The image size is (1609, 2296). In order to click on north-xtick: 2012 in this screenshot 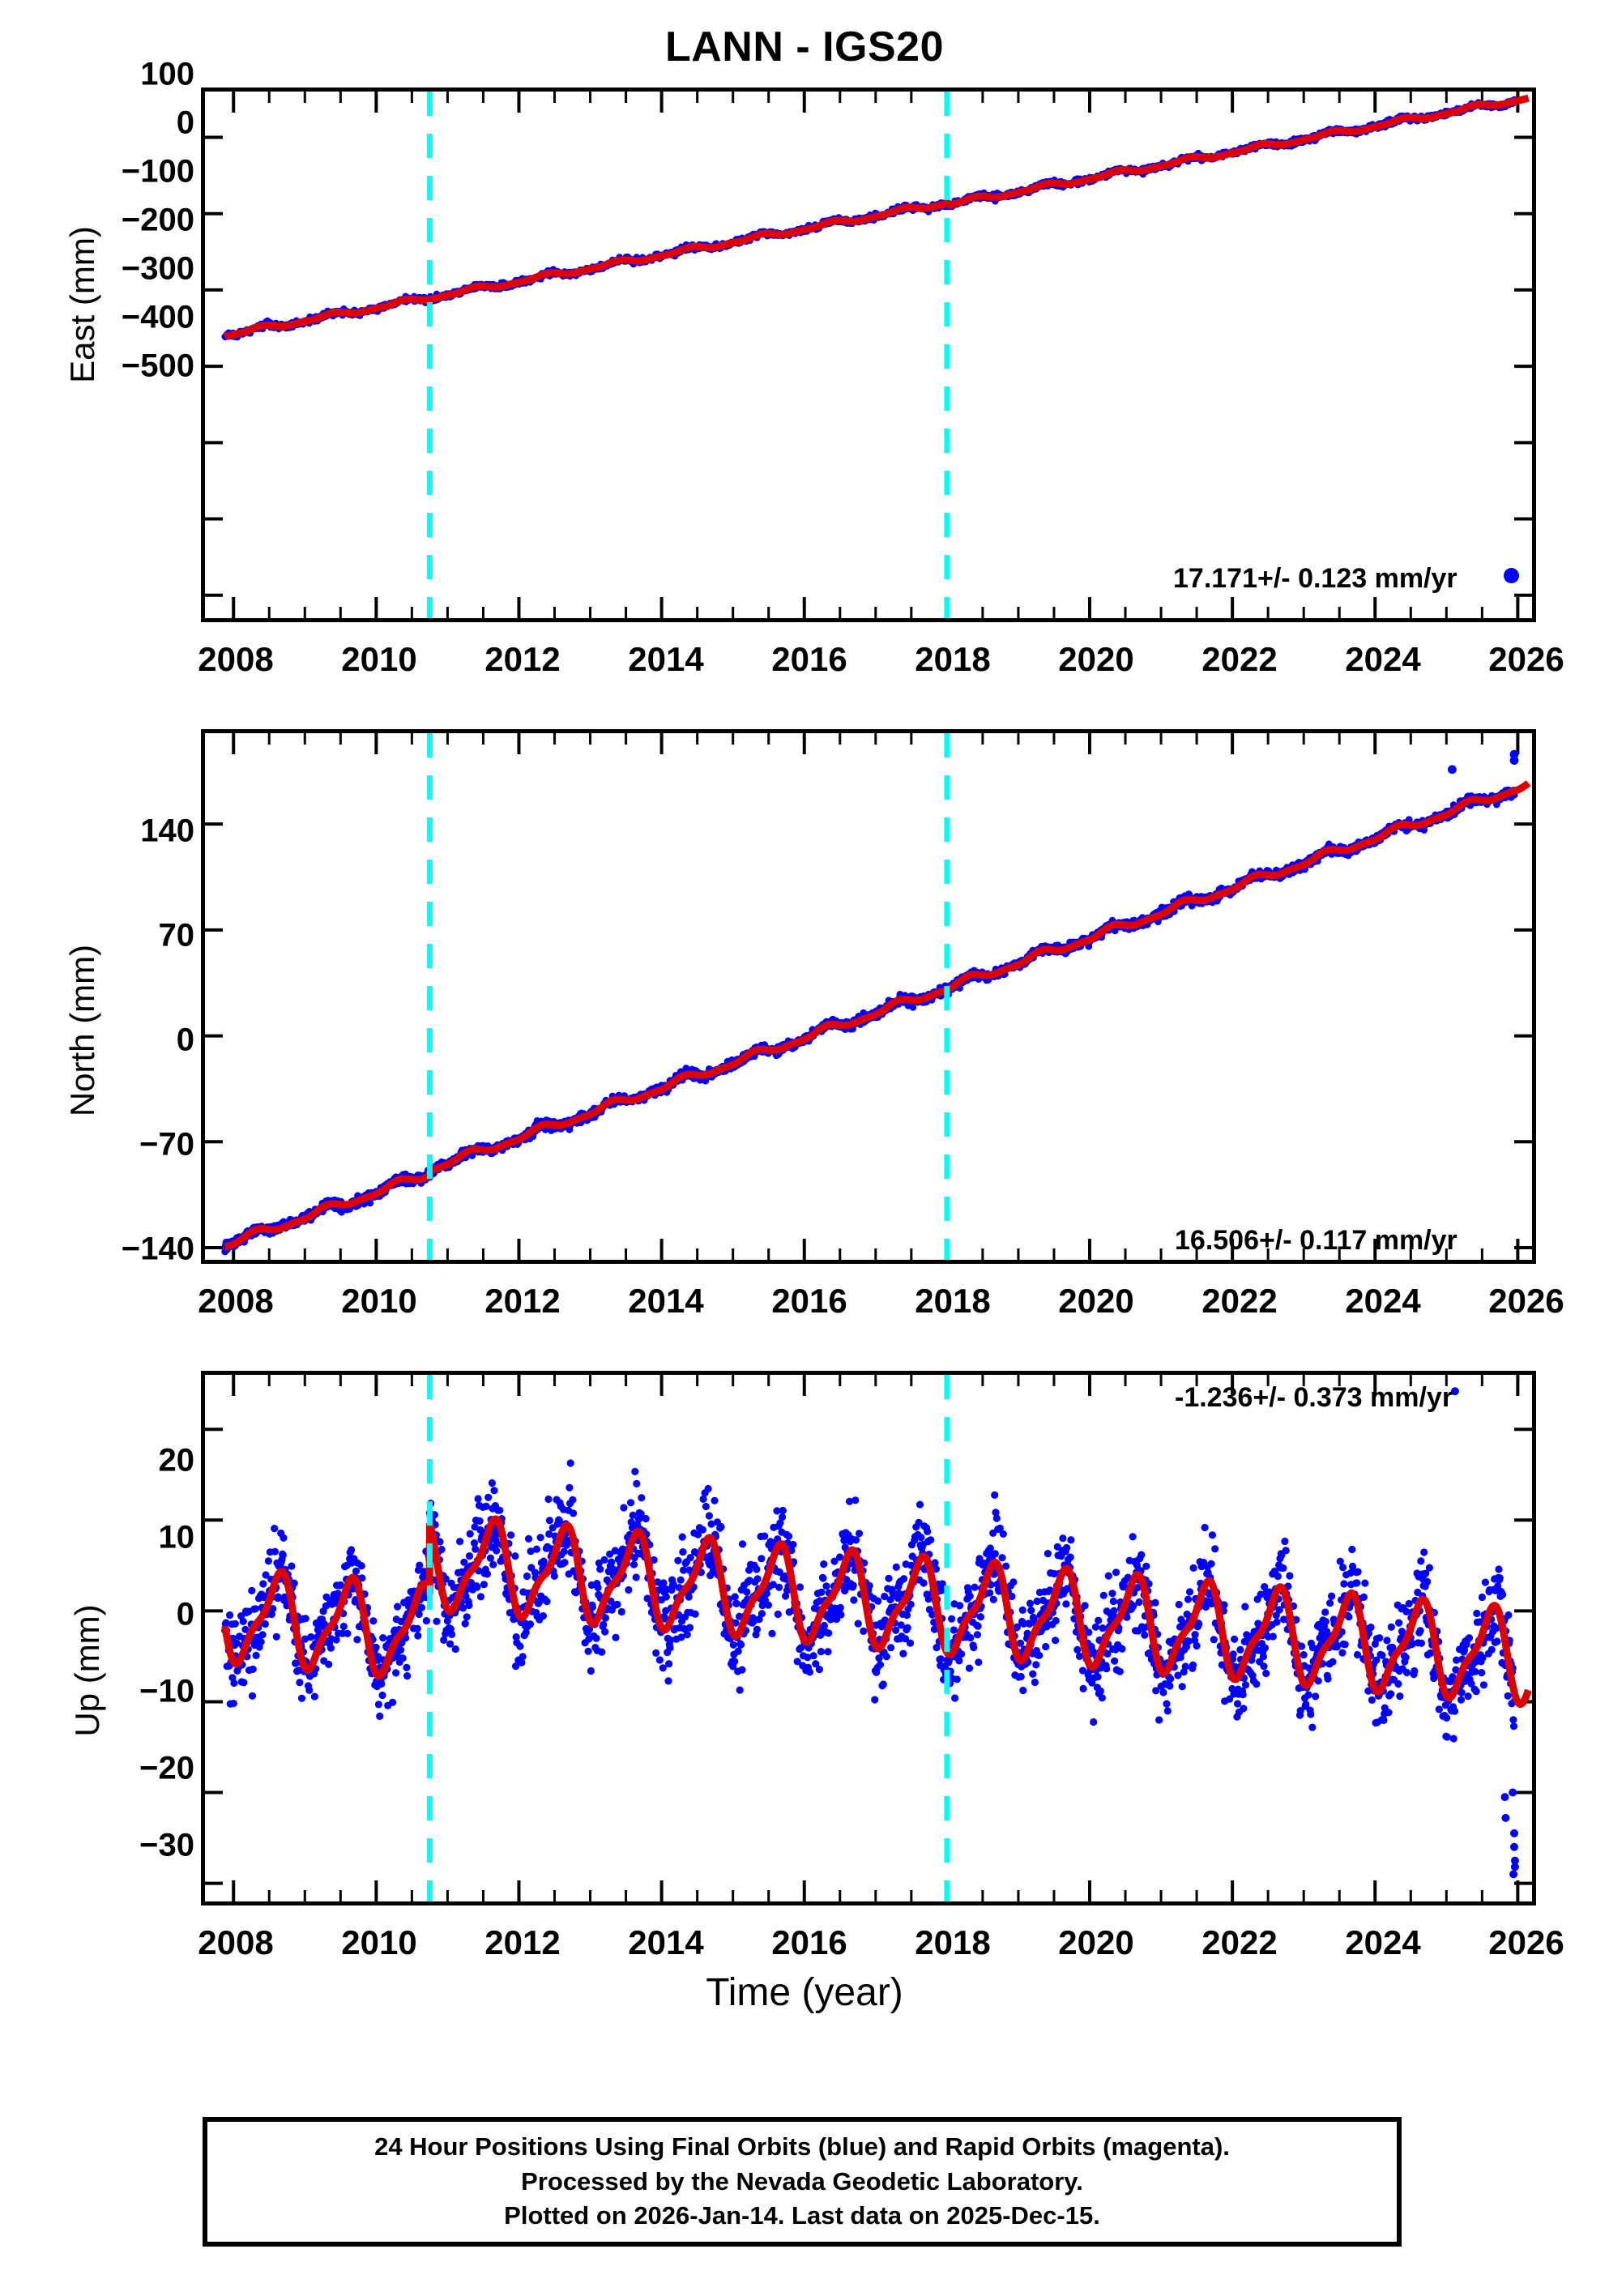, I will do `click(522, 1301)`.